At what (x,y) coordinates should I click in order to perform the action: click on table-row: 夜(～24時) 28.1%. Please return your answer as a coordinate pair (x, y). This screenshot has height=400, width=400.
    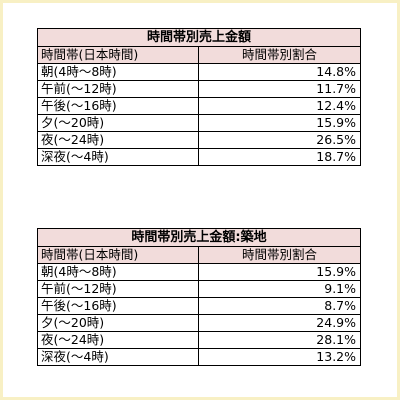
    Looking at the image, I should click on (199, 340).